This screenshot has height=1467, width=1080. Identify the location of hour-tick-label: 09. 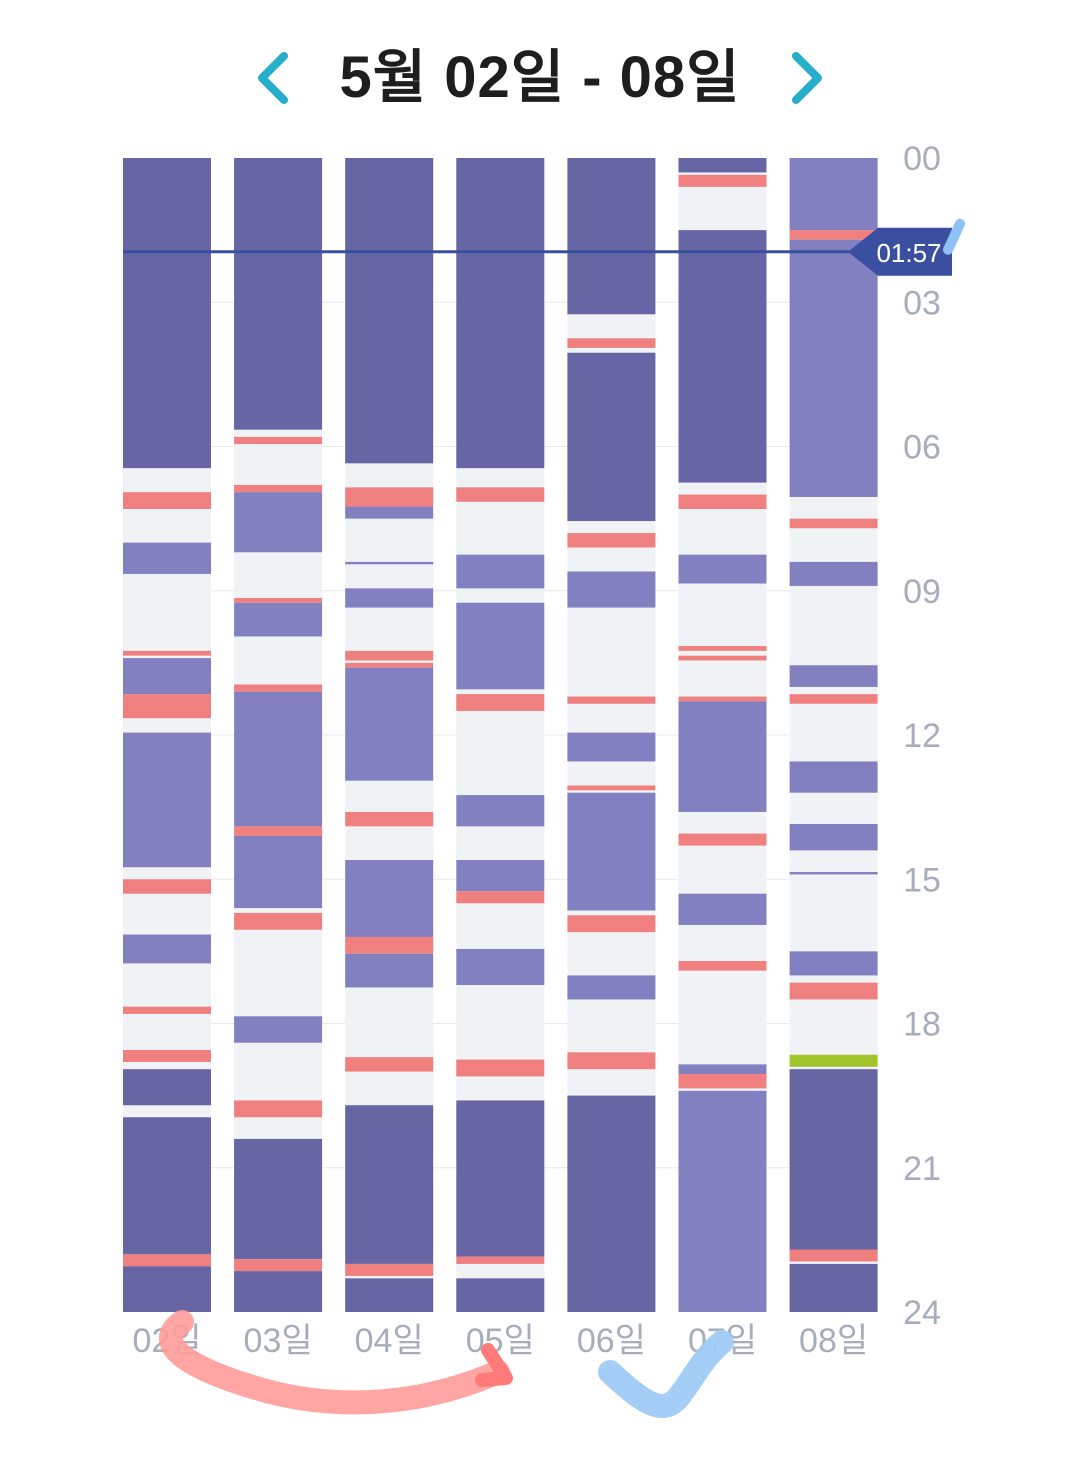
(922, 592).